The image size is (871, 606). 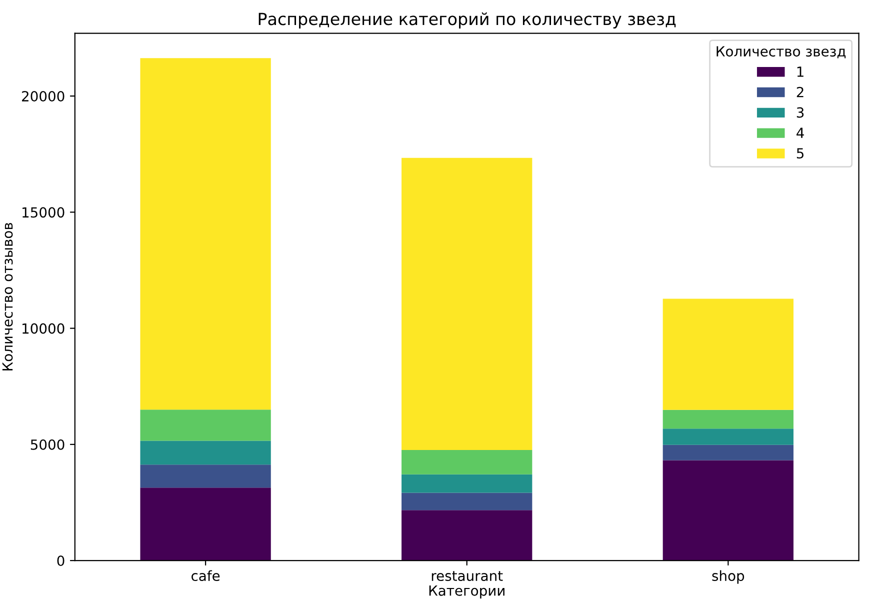 What do you see at coordinates (467, 576) in the screenshot?
I see `x-tick-label: restaurant` at bounding box center [467, 576].